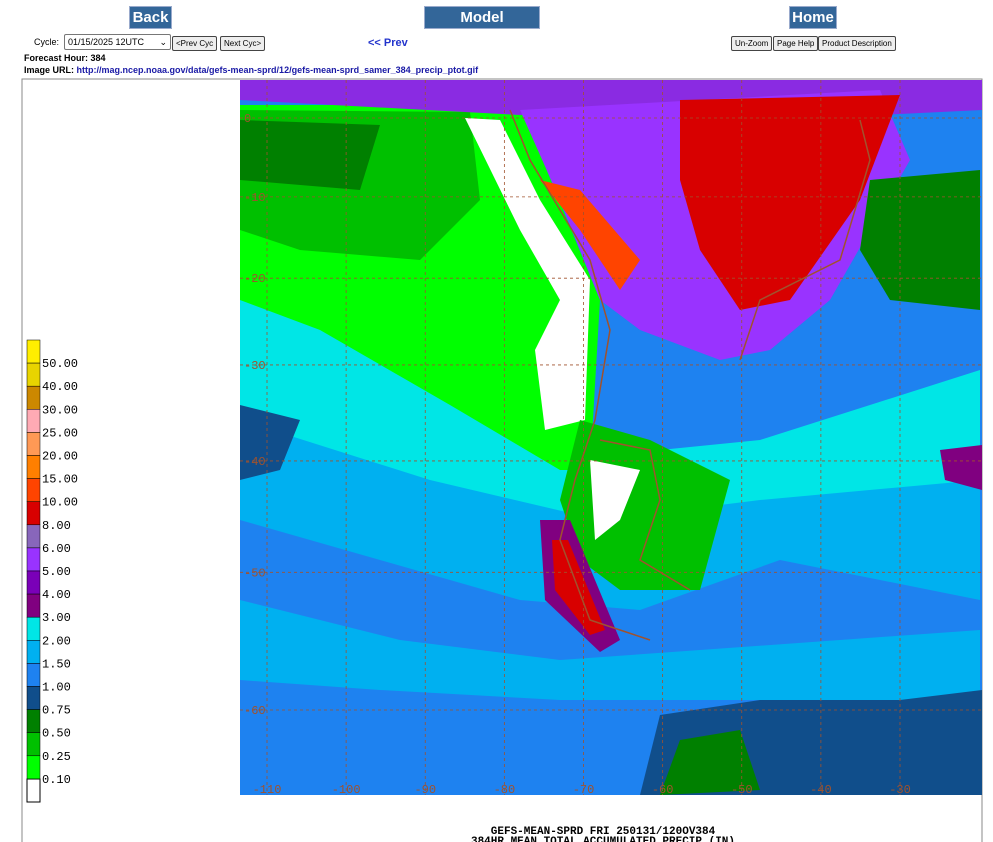  I want to click on latitude-label: -40, so click(255, 462).